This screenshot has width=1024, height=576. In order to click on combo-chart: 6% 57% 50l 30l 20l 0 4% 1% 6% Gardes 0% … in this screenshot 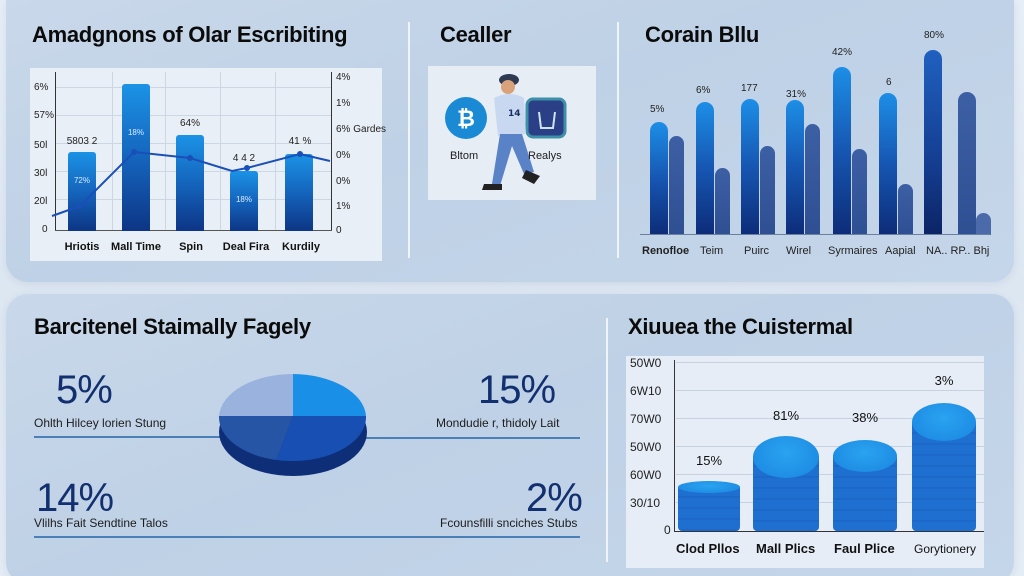, I will do `click(208, 164)`.